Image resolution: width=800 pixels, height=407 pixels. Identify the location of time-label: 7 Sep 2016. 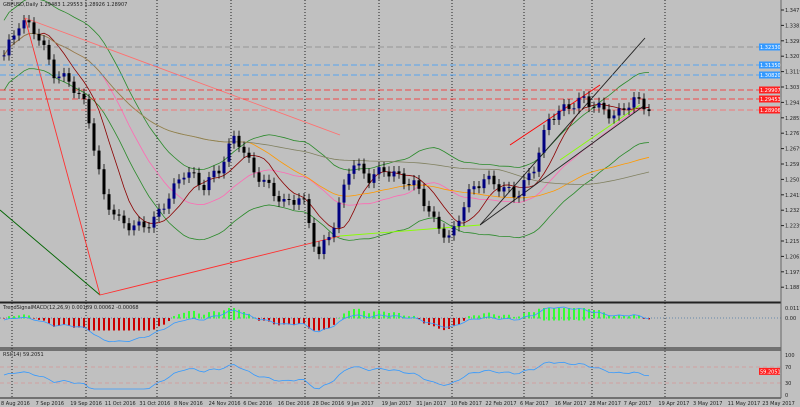
(50, 404).